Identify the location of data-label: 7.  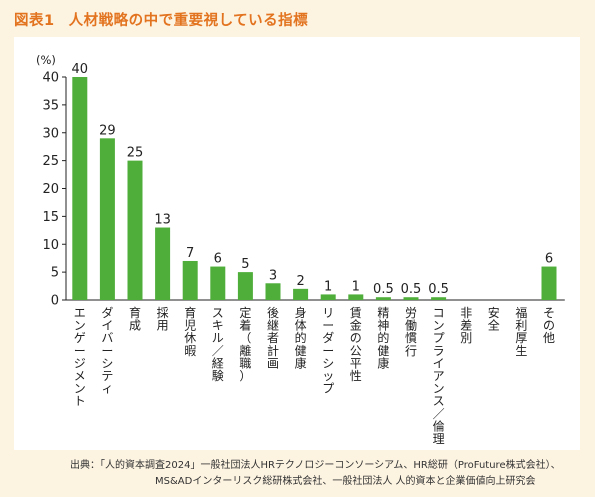
(190, 253).